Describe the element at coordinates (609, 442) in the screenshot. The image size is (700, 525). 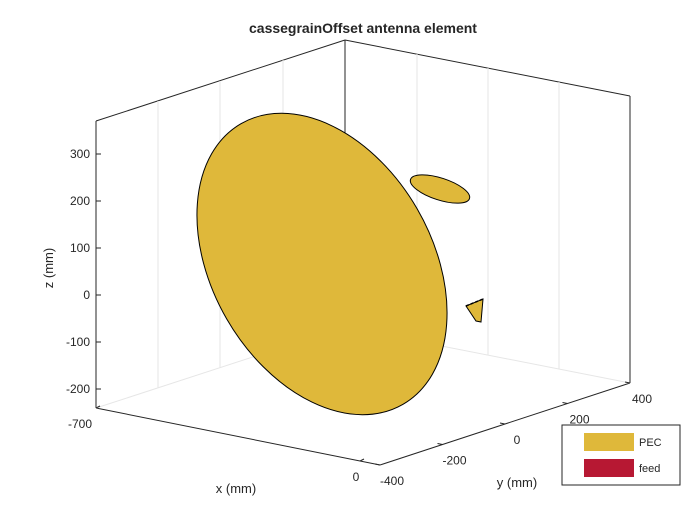
I see `legend-swatch-pec` at that location.